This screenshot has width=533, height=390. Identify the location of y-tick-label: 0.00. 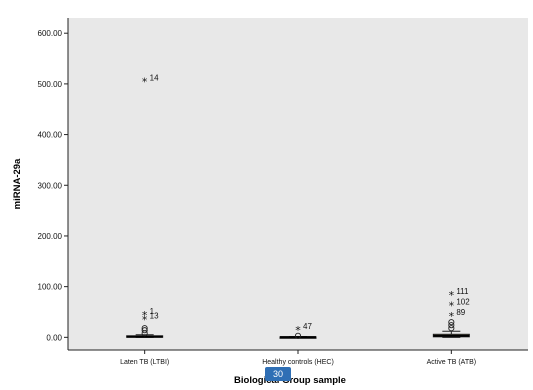
(54, 337).